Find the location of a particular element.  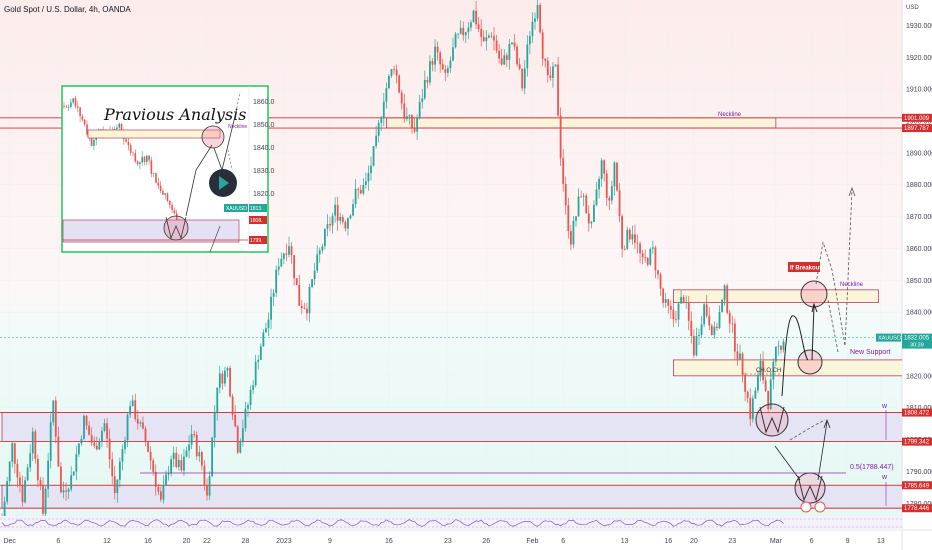

if-breakout-tag is located at coordinates (804, 267).